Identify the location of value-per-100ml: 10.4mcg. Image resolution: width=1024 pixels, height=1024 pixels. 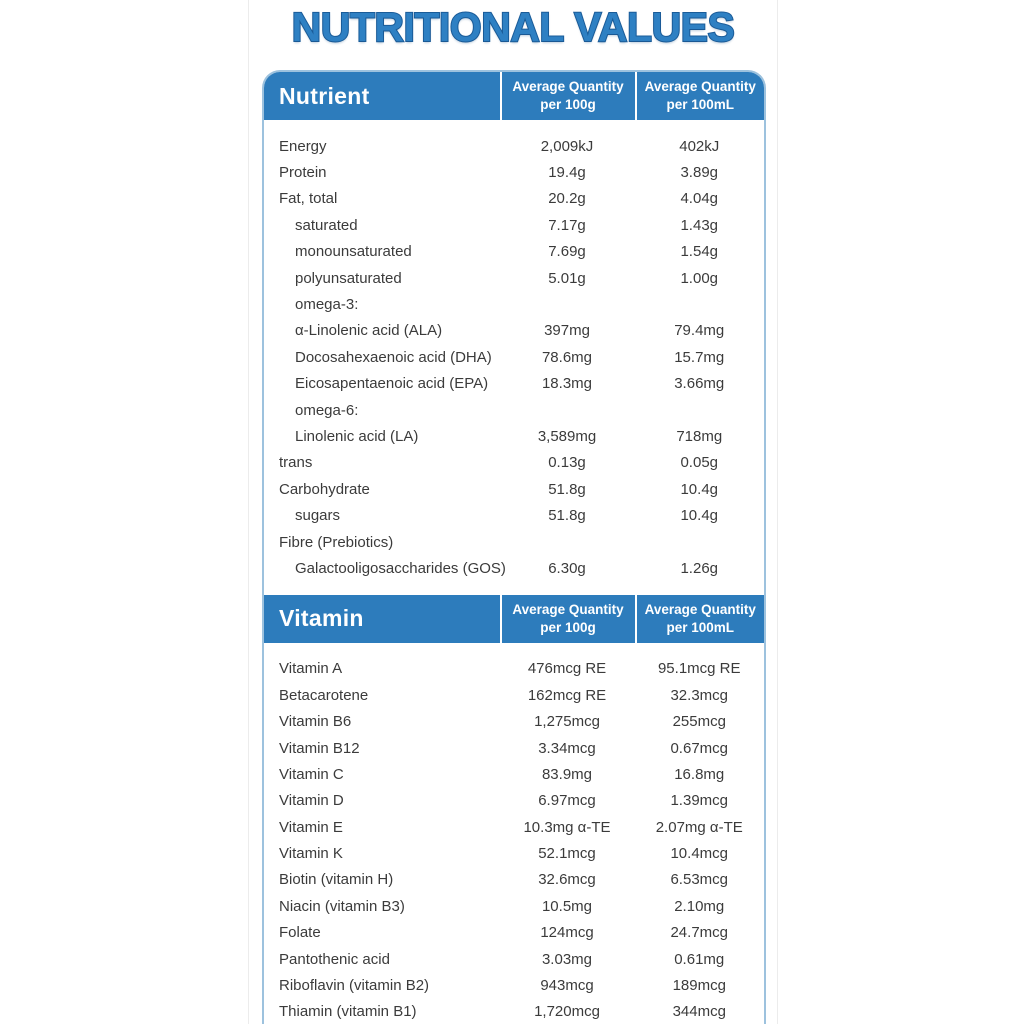
(699, 854).